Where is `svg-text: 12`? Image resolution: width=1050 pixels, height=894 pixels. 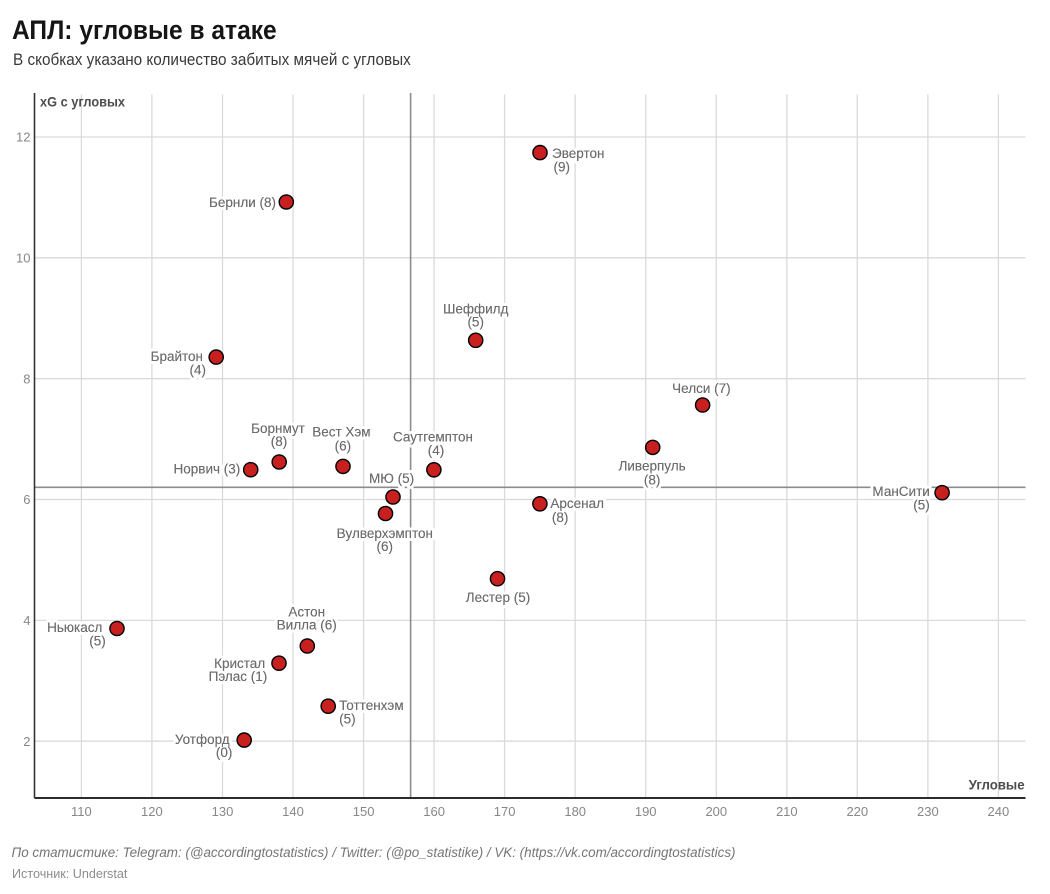
svg-text: 12 is located at coordinates (23, 137).